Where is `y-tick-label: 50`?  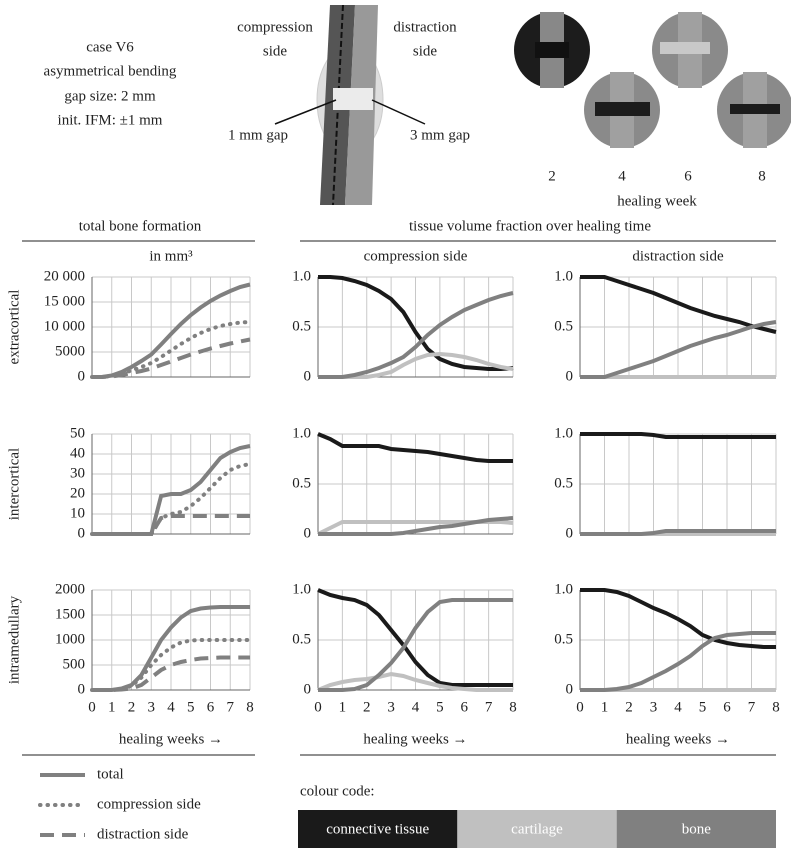 y-tick-label: 50 is located at coordinates (77, 433).